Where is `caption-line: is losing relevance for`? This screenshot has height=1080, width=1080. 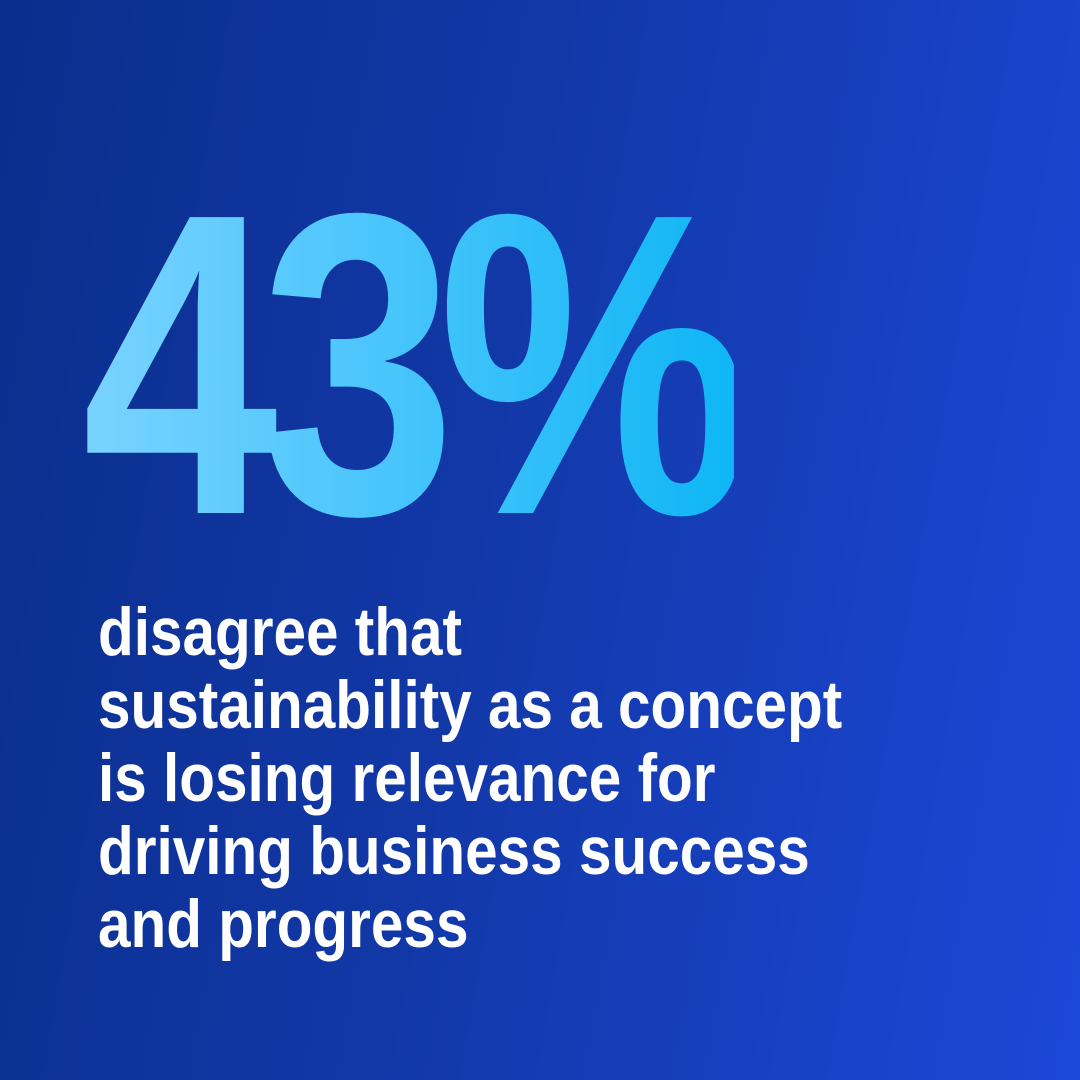 caption-line: is losing relevance for is located at coordinates (407, 778).